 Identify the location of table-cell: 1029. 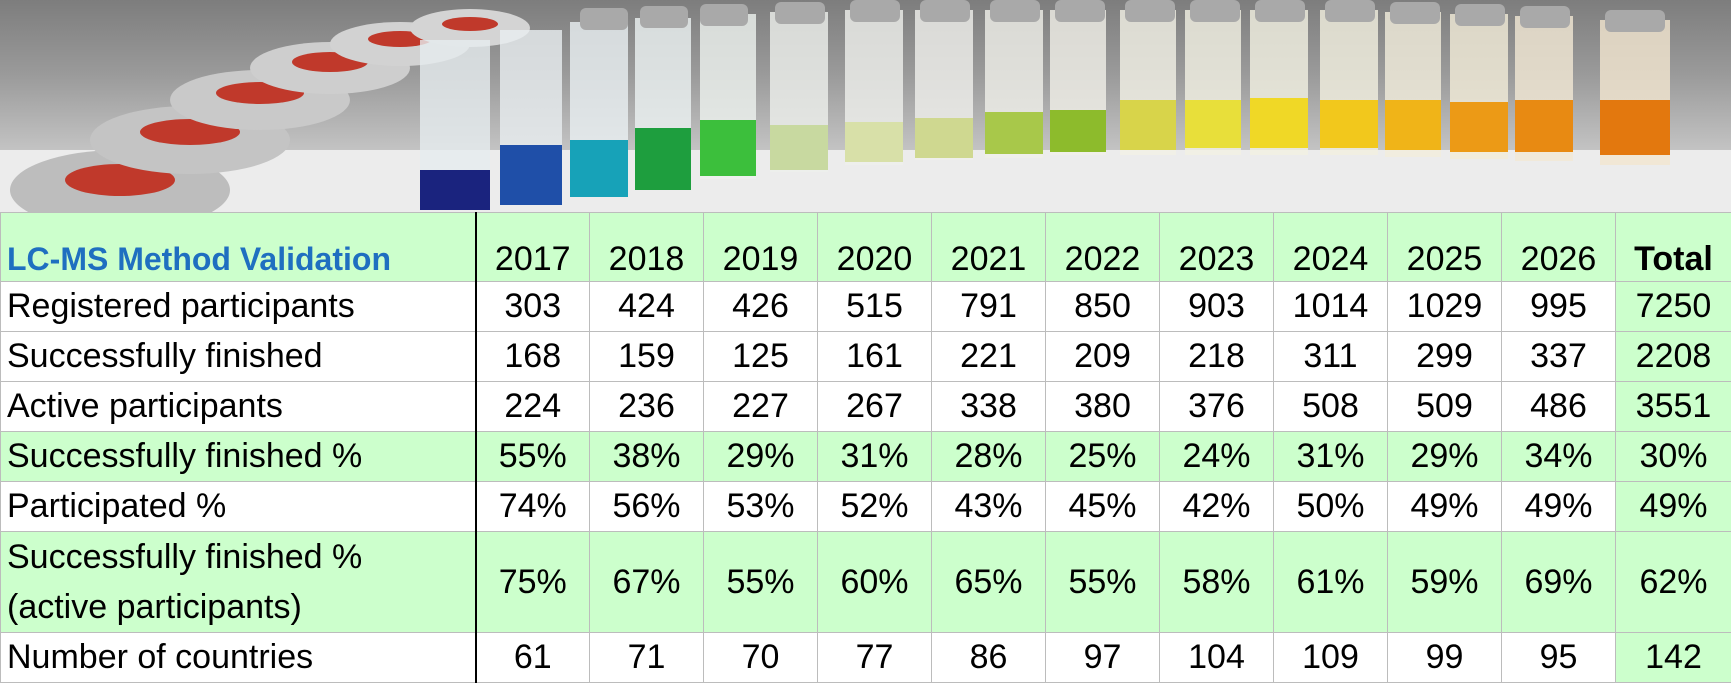
(1445, 307).